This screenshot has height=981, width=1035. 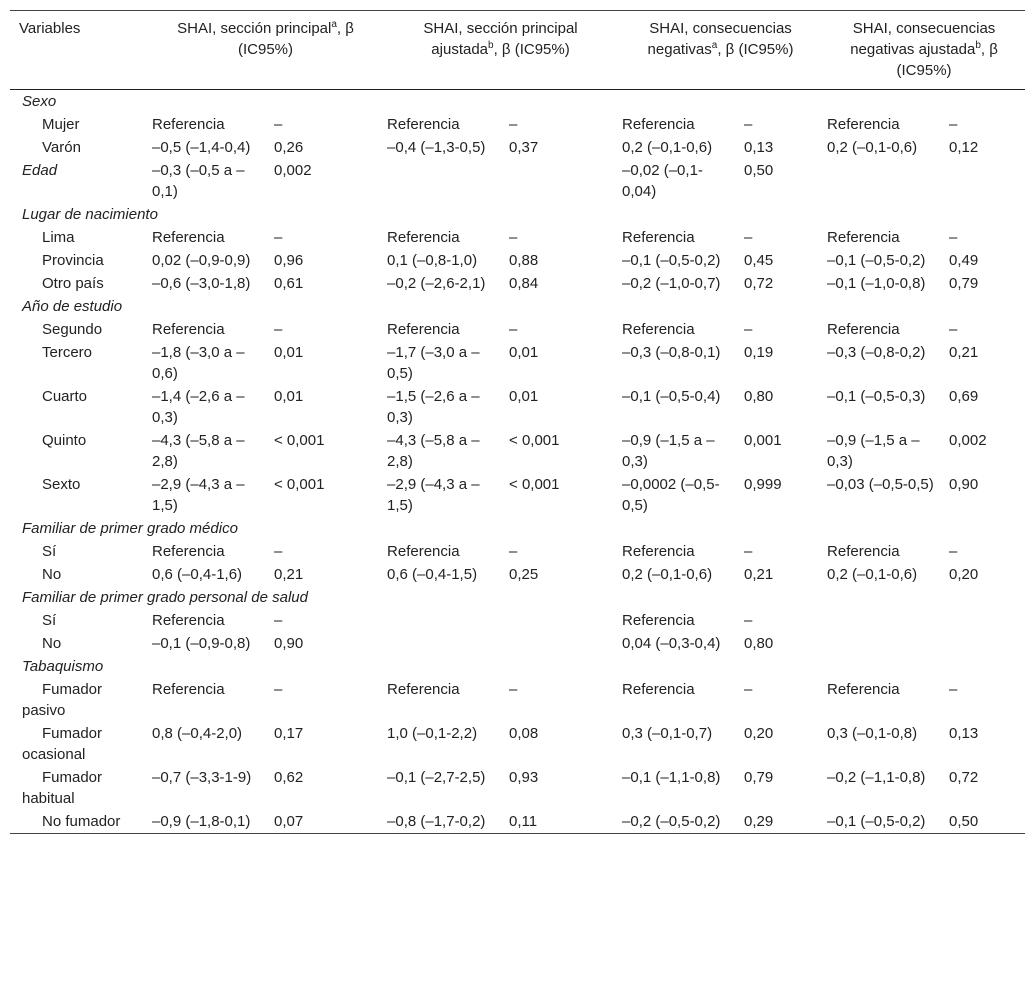 I want to click on p-value: 0,61, so click(x=289, y=283).